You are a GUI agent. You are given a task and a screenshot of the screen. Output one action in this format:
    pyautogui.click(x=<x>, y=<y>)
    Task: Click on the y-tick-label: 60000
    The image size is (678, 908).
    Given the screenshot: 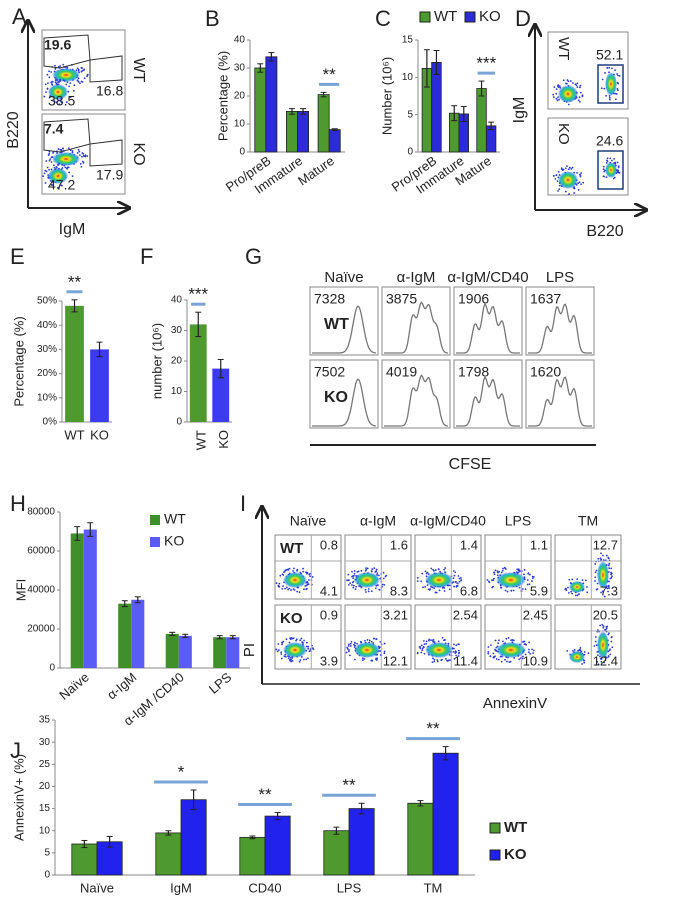 What is the action you would take?
    pyautogui.click(x=41, y=551)
    